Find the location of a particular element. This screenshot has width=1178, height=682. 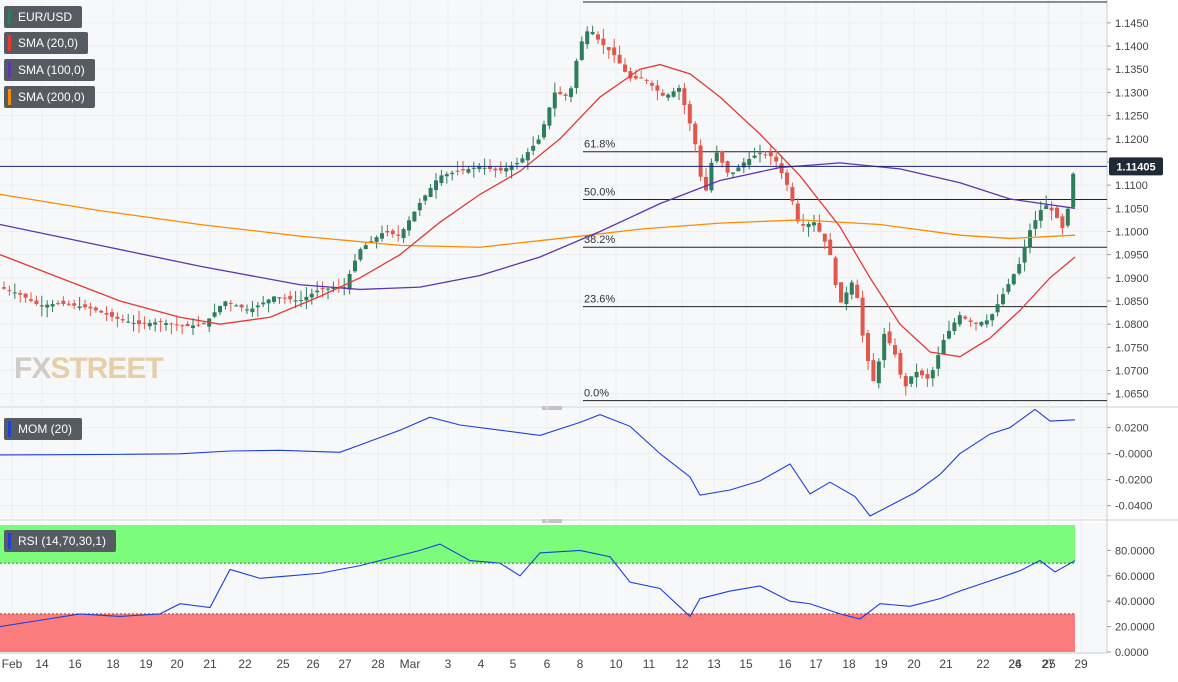

legend-sma20: SMA (20,0) is located at coordinates (46, 43).